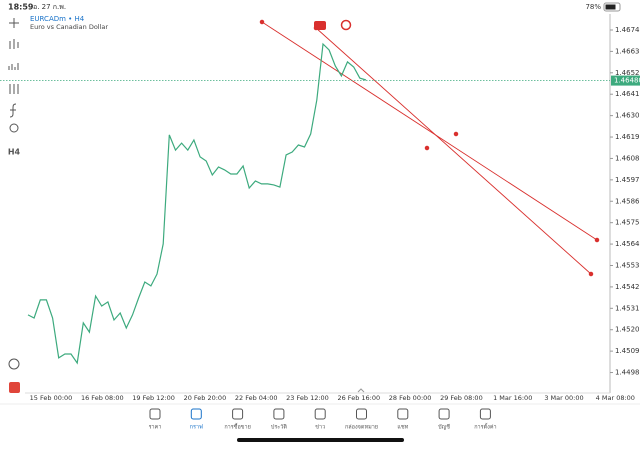  Describe the element at coordinates (485, 427) in the screenshot. I see `nav-label: การตั้งค่า` at that location.